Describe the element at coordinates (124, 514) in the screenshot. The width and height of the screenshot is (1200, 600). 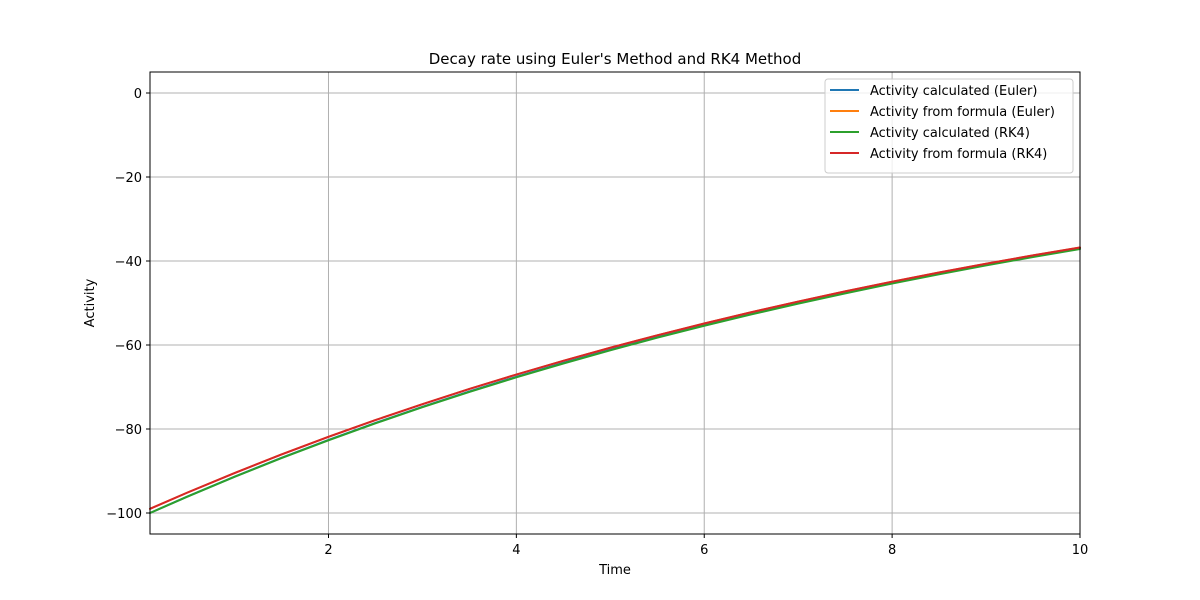
I see `y-tick-label: −100` at that location.